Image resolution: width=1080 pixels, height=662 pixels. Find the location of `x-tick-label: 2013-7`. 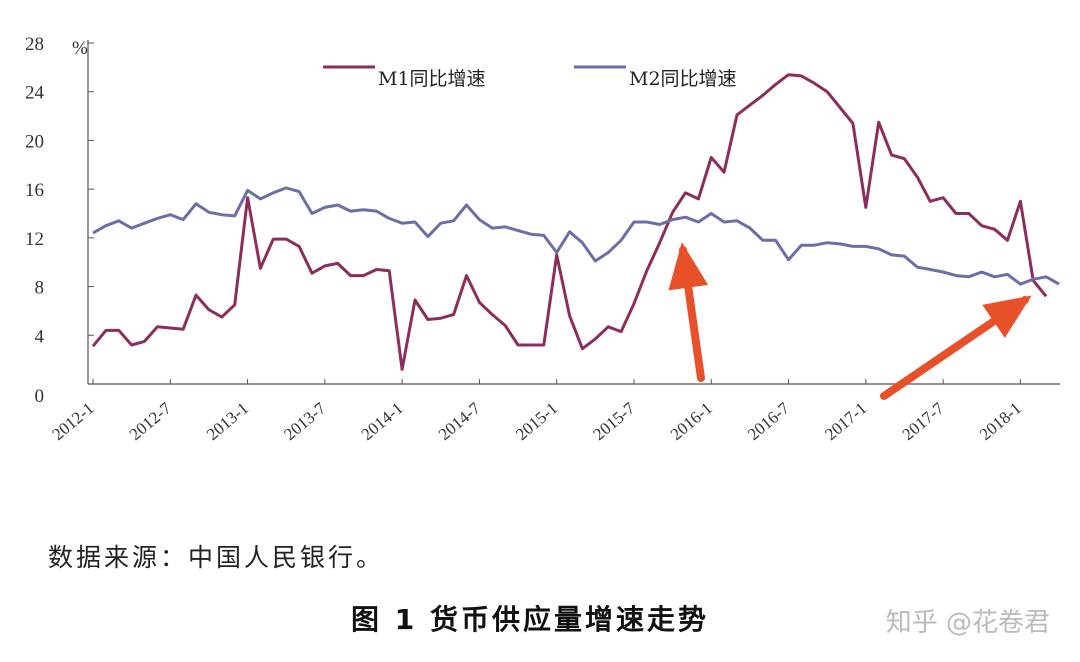

x-tick-label: 2013-7 is located at coordinates (304, 421).